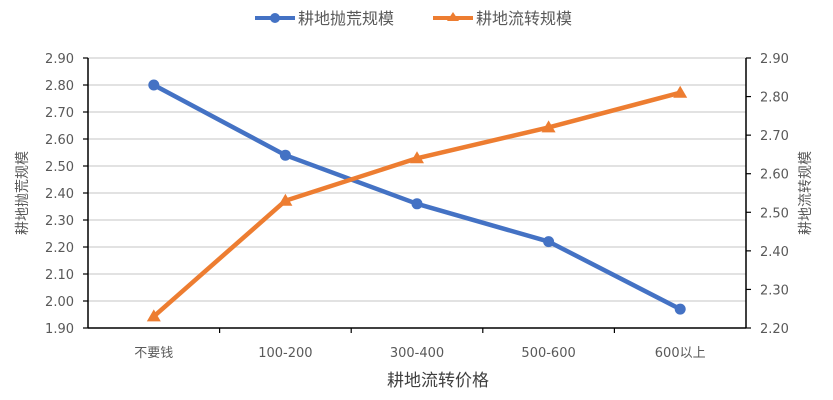  I want to click on right-tick-label: 2.40, so click(774, 252).